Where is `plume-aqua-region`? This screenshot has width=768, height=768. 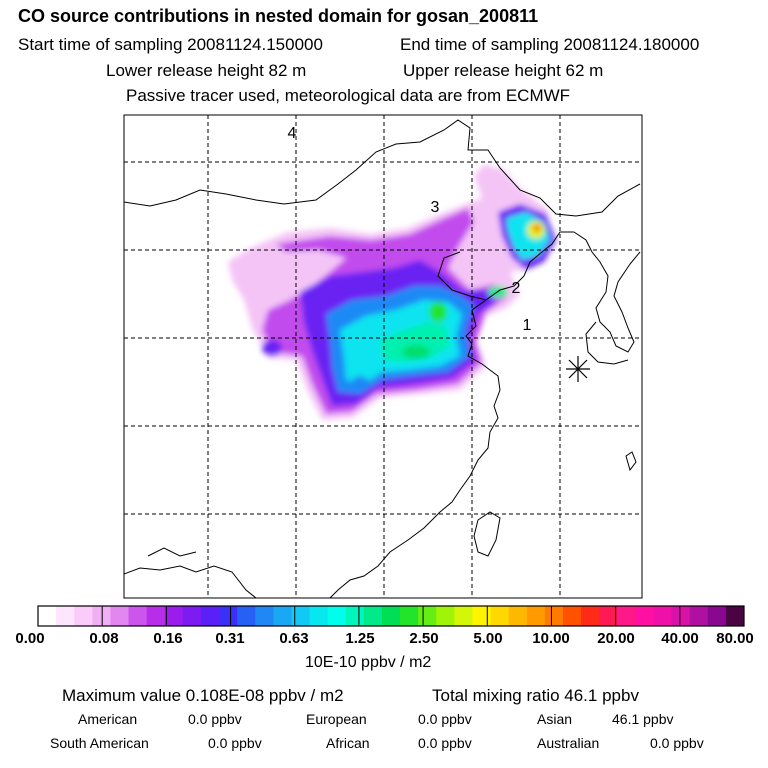 plume-aqua-region is located at coordinates (415, 342).